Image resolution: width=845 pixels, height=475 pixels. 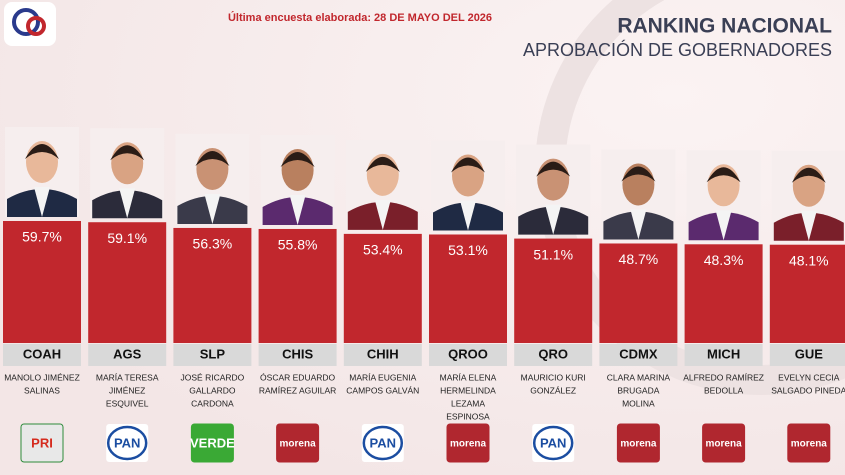 I want to click on governor-name: MARÍA EUGENIA, so click(x=382, y=377).